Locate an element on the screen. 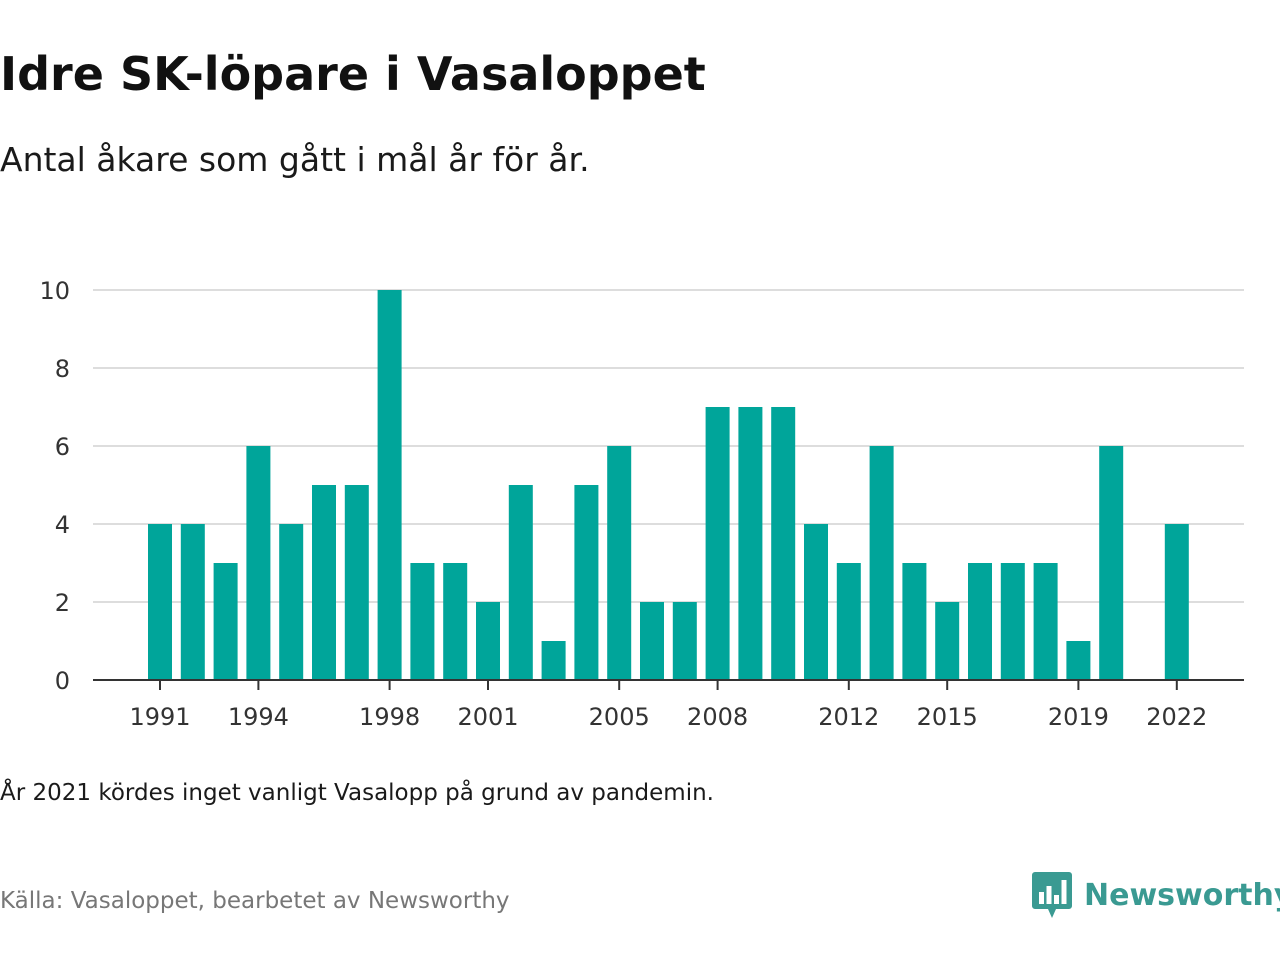 The width and height of the screenshot is (1280, 960). x-tick-label-2022: 2022 is located at coordinates (1176, 717).